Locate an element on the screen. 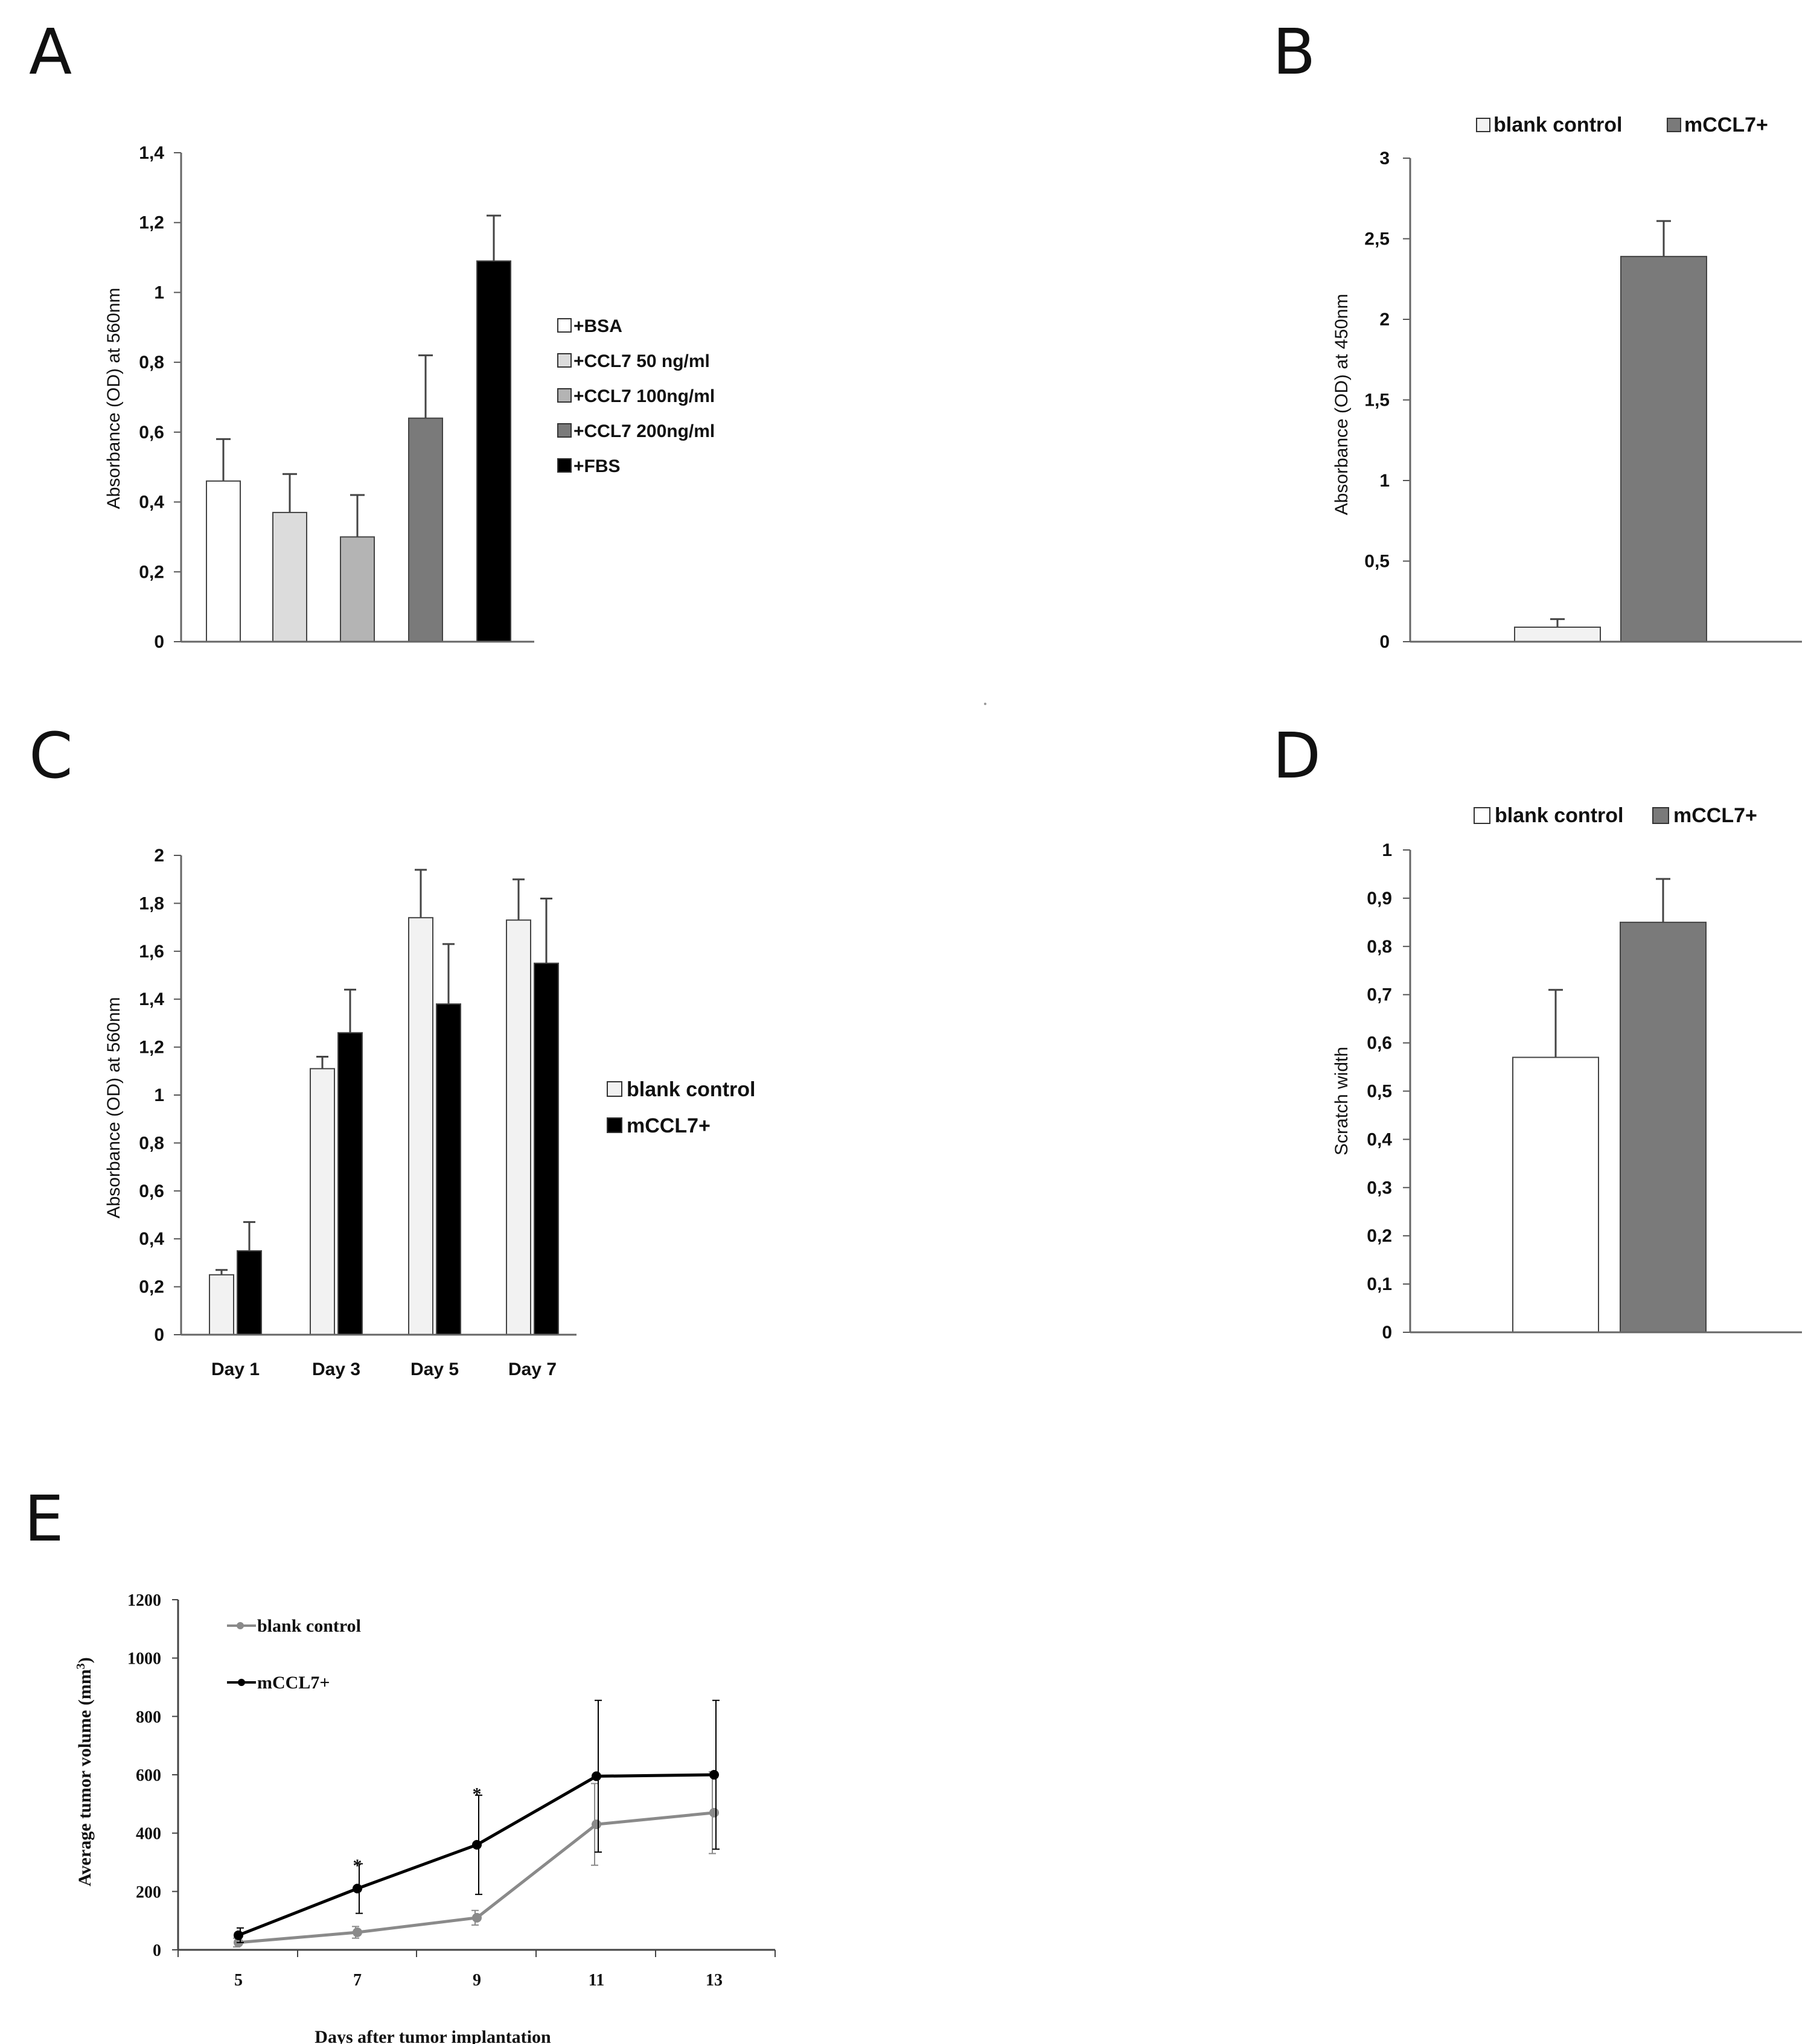  legend-label-ccl7-200: +CCL7 200ng/ml is located at coordinates (644, 431).